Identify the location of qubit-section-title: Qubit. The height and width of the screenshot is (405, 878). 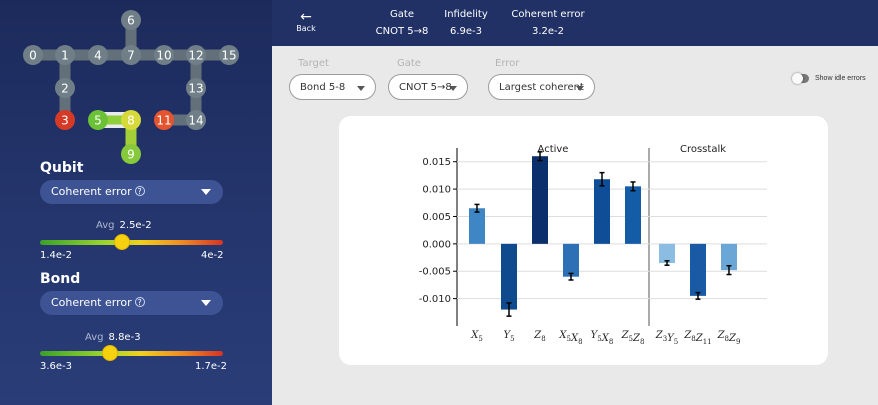
(62, 168).